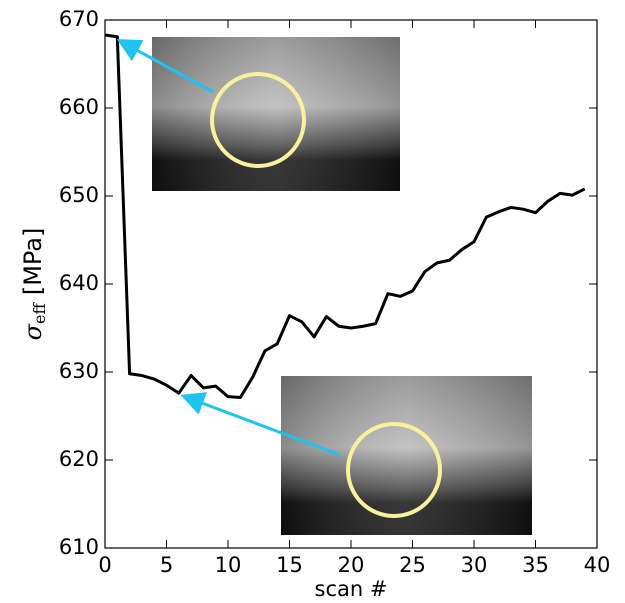 This screenshot has width=625, height=603. I want to click on x-tick-label: 10, so click(228, 565).